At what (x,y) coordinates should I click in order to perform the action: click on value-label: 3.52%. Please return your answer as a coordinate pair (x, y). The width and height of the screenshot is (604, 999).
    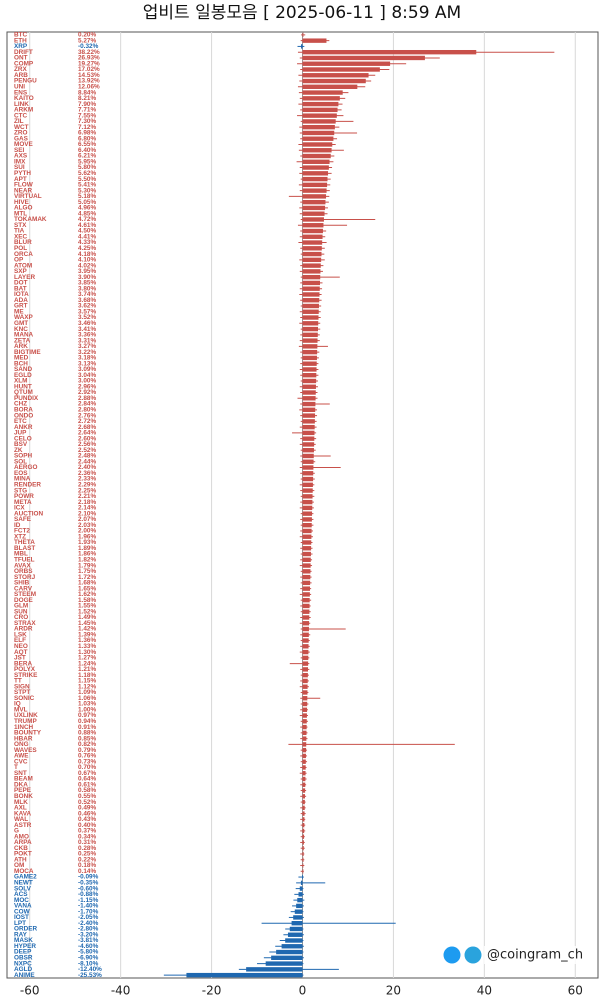
    Looking at the image, I should click on (87, 317).